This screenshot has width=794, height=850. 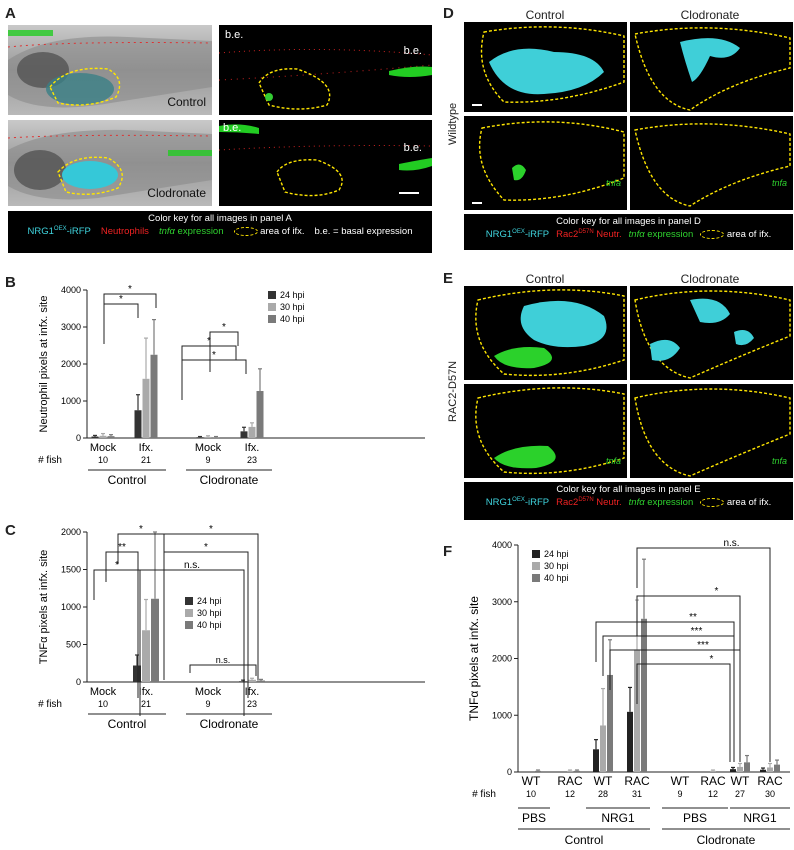 I want to click on key-nrg1-label: NRG1OEX-iRFP, so click(x=59, y=231).